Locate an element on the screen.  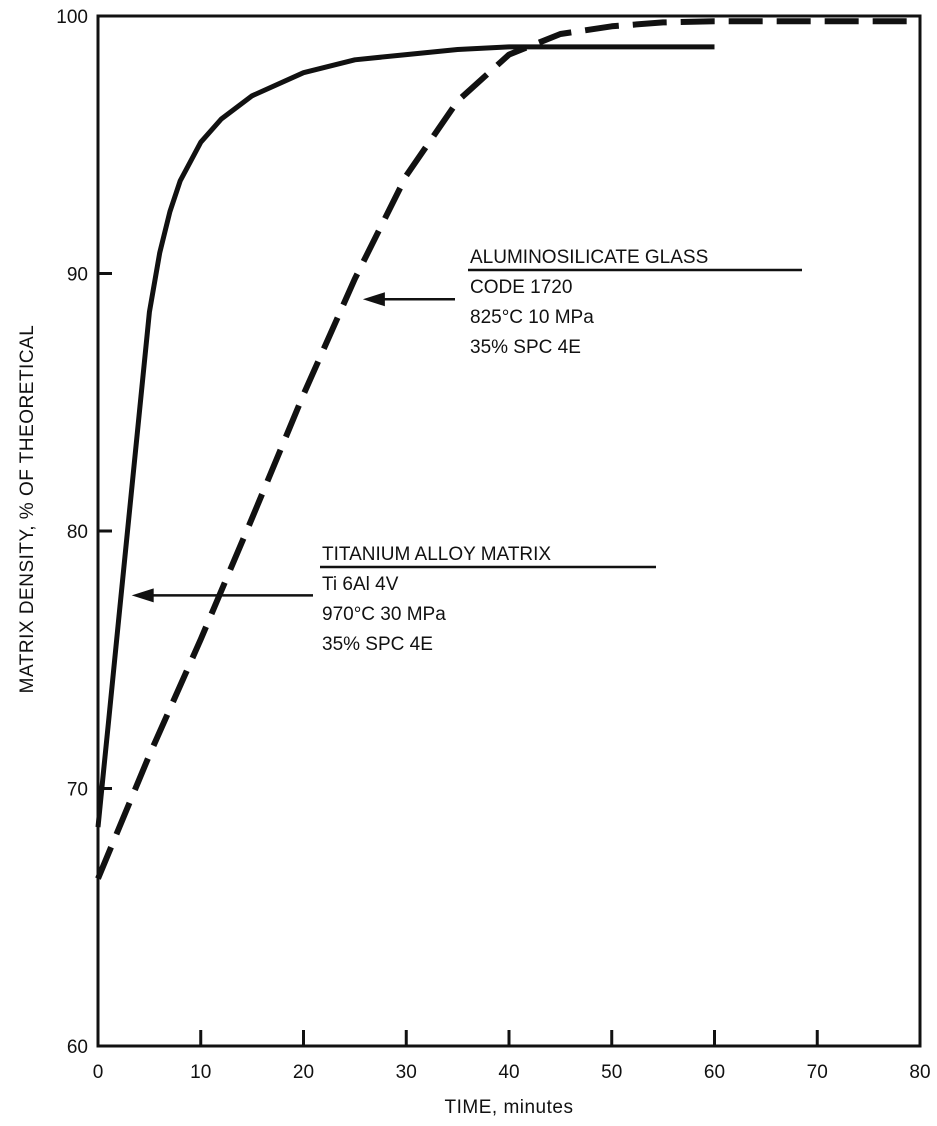
x-tick-label: 20 is located at coordinates (303, 1072).